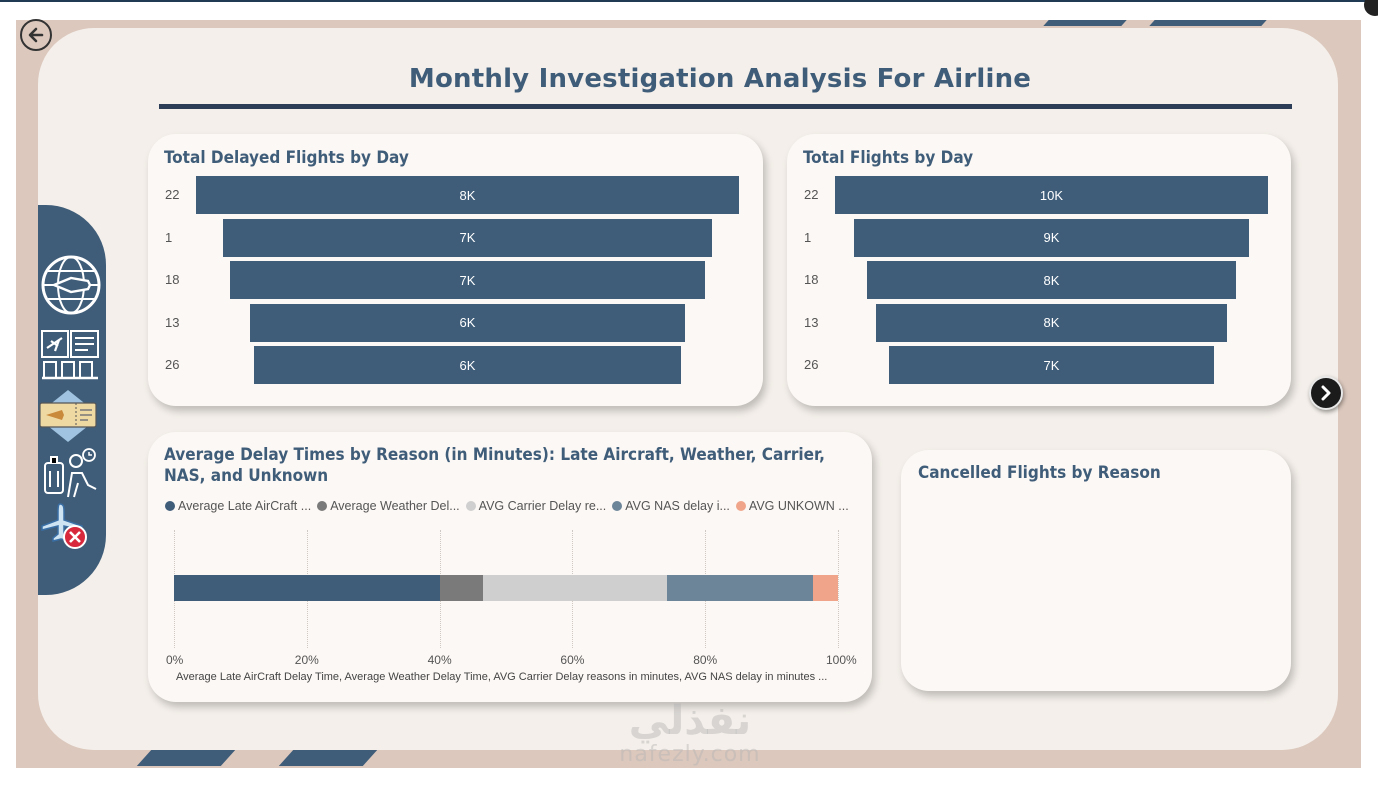 The height and width of the screenshot is (787, 1378). I want to click on title-underline, so click(725, 106).